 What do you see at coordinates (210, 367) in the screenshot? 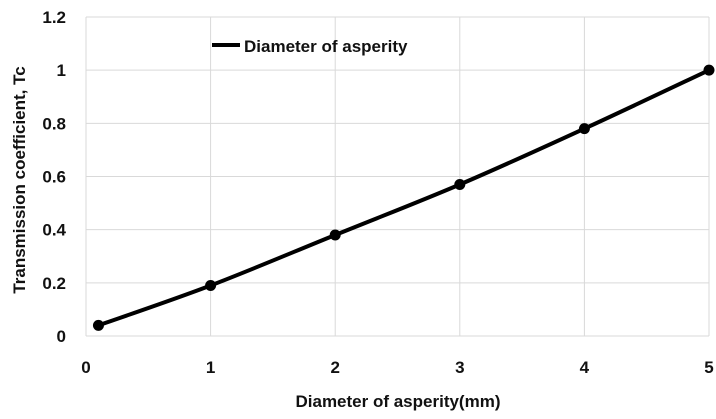
I see `x-tick-label: 1` at bounding box center [210, 367].